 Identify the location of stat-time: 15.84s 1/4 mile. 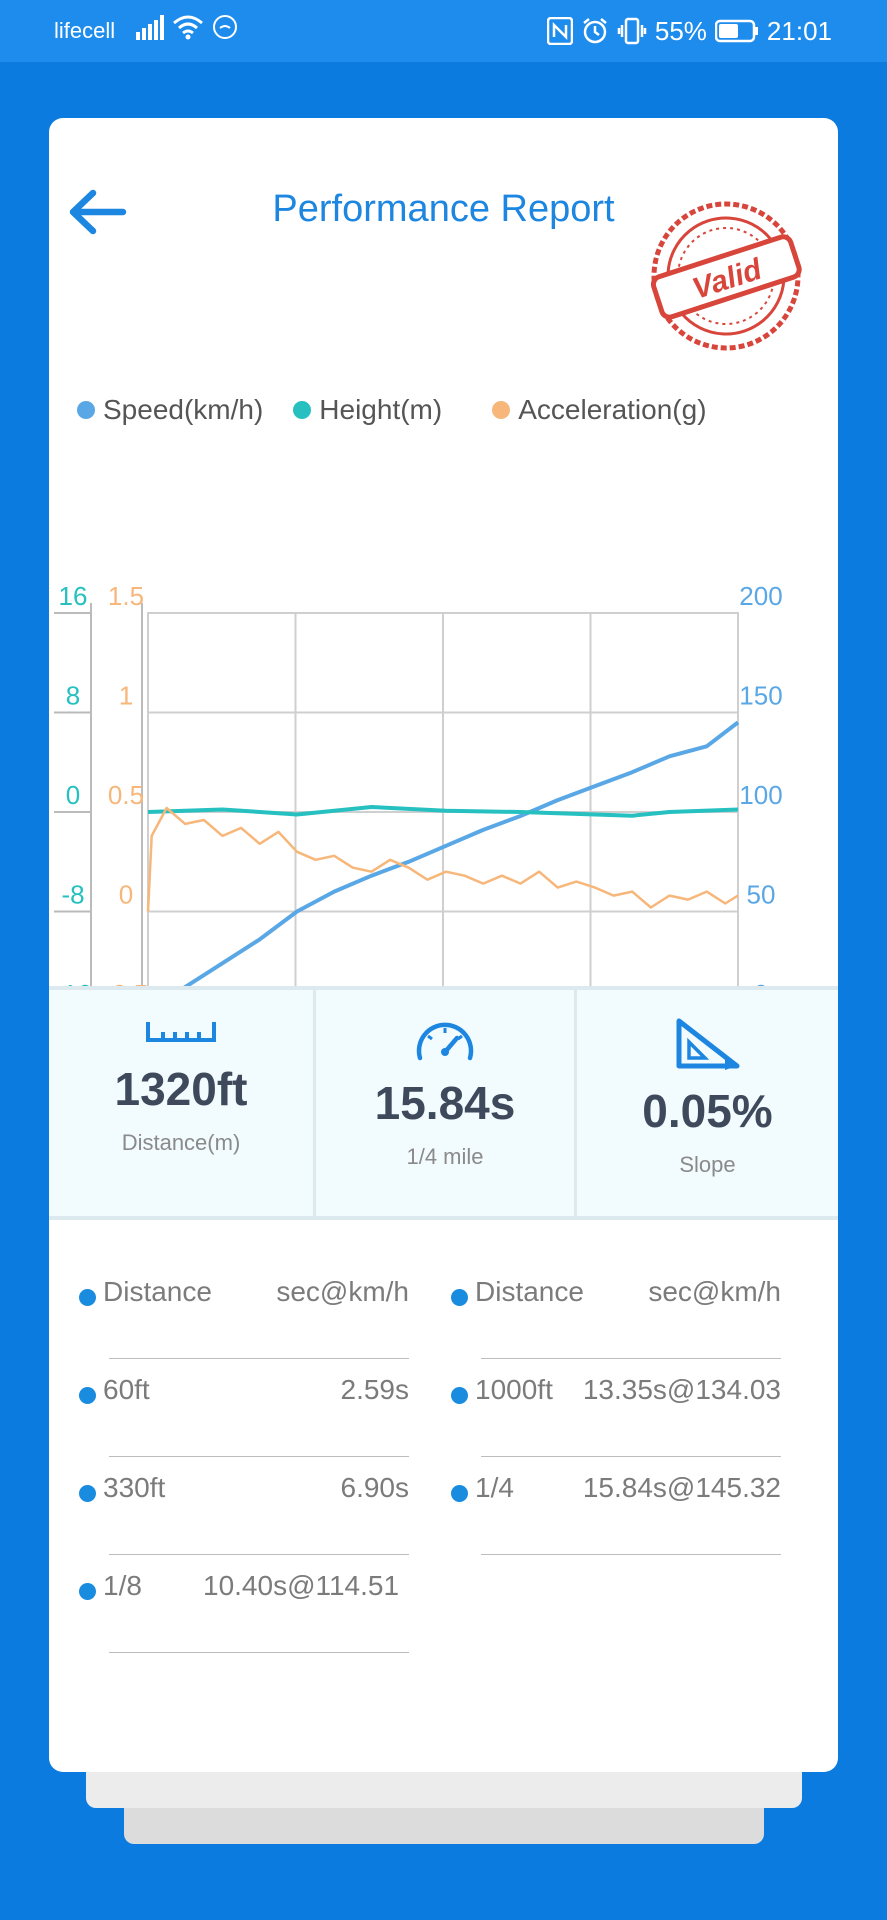
(446, 1103).